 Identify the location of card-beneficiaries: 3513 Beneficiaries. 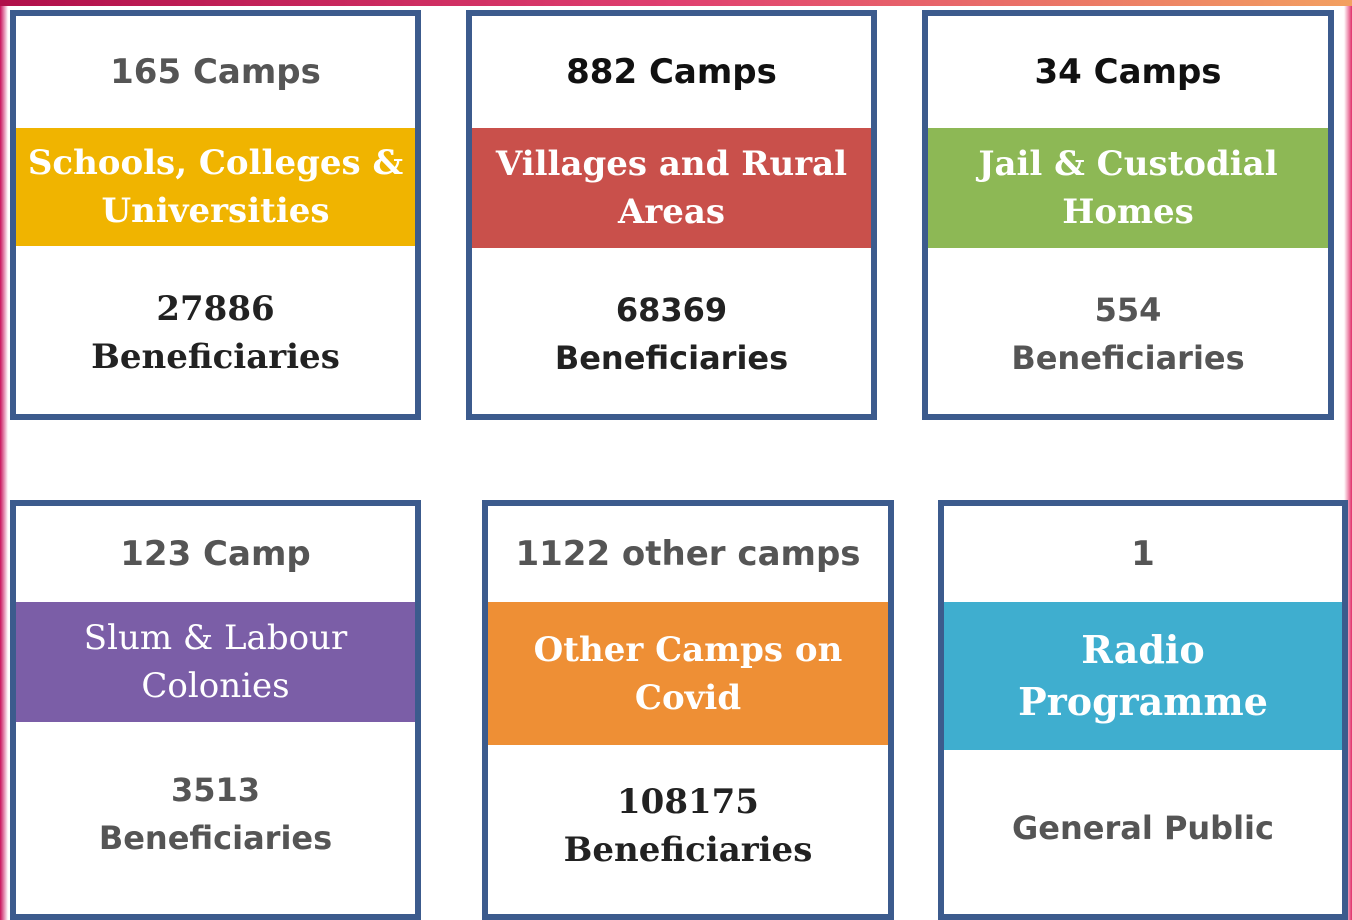
(215, 814).